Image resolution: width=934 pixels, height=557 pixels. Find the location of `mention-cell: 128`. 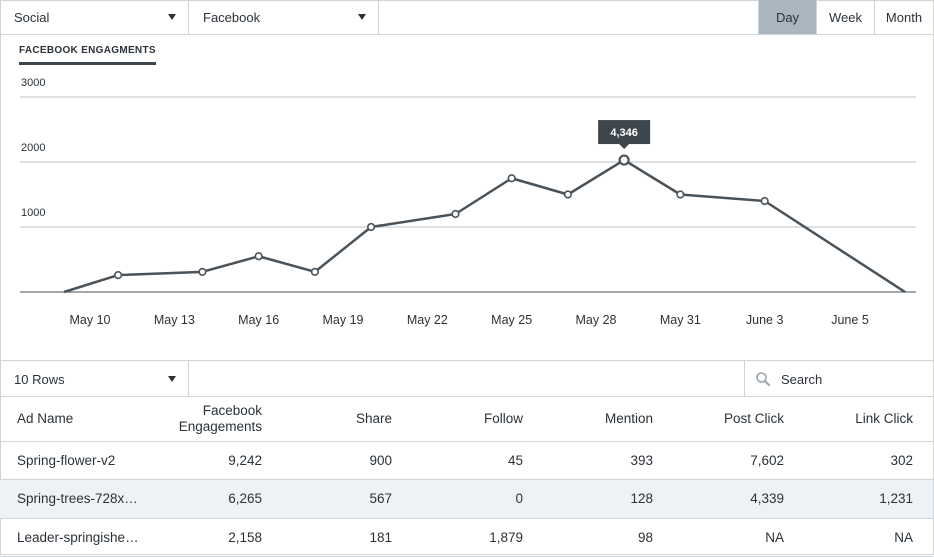

mention-cell: 128 is located at coordinates (608, 499).